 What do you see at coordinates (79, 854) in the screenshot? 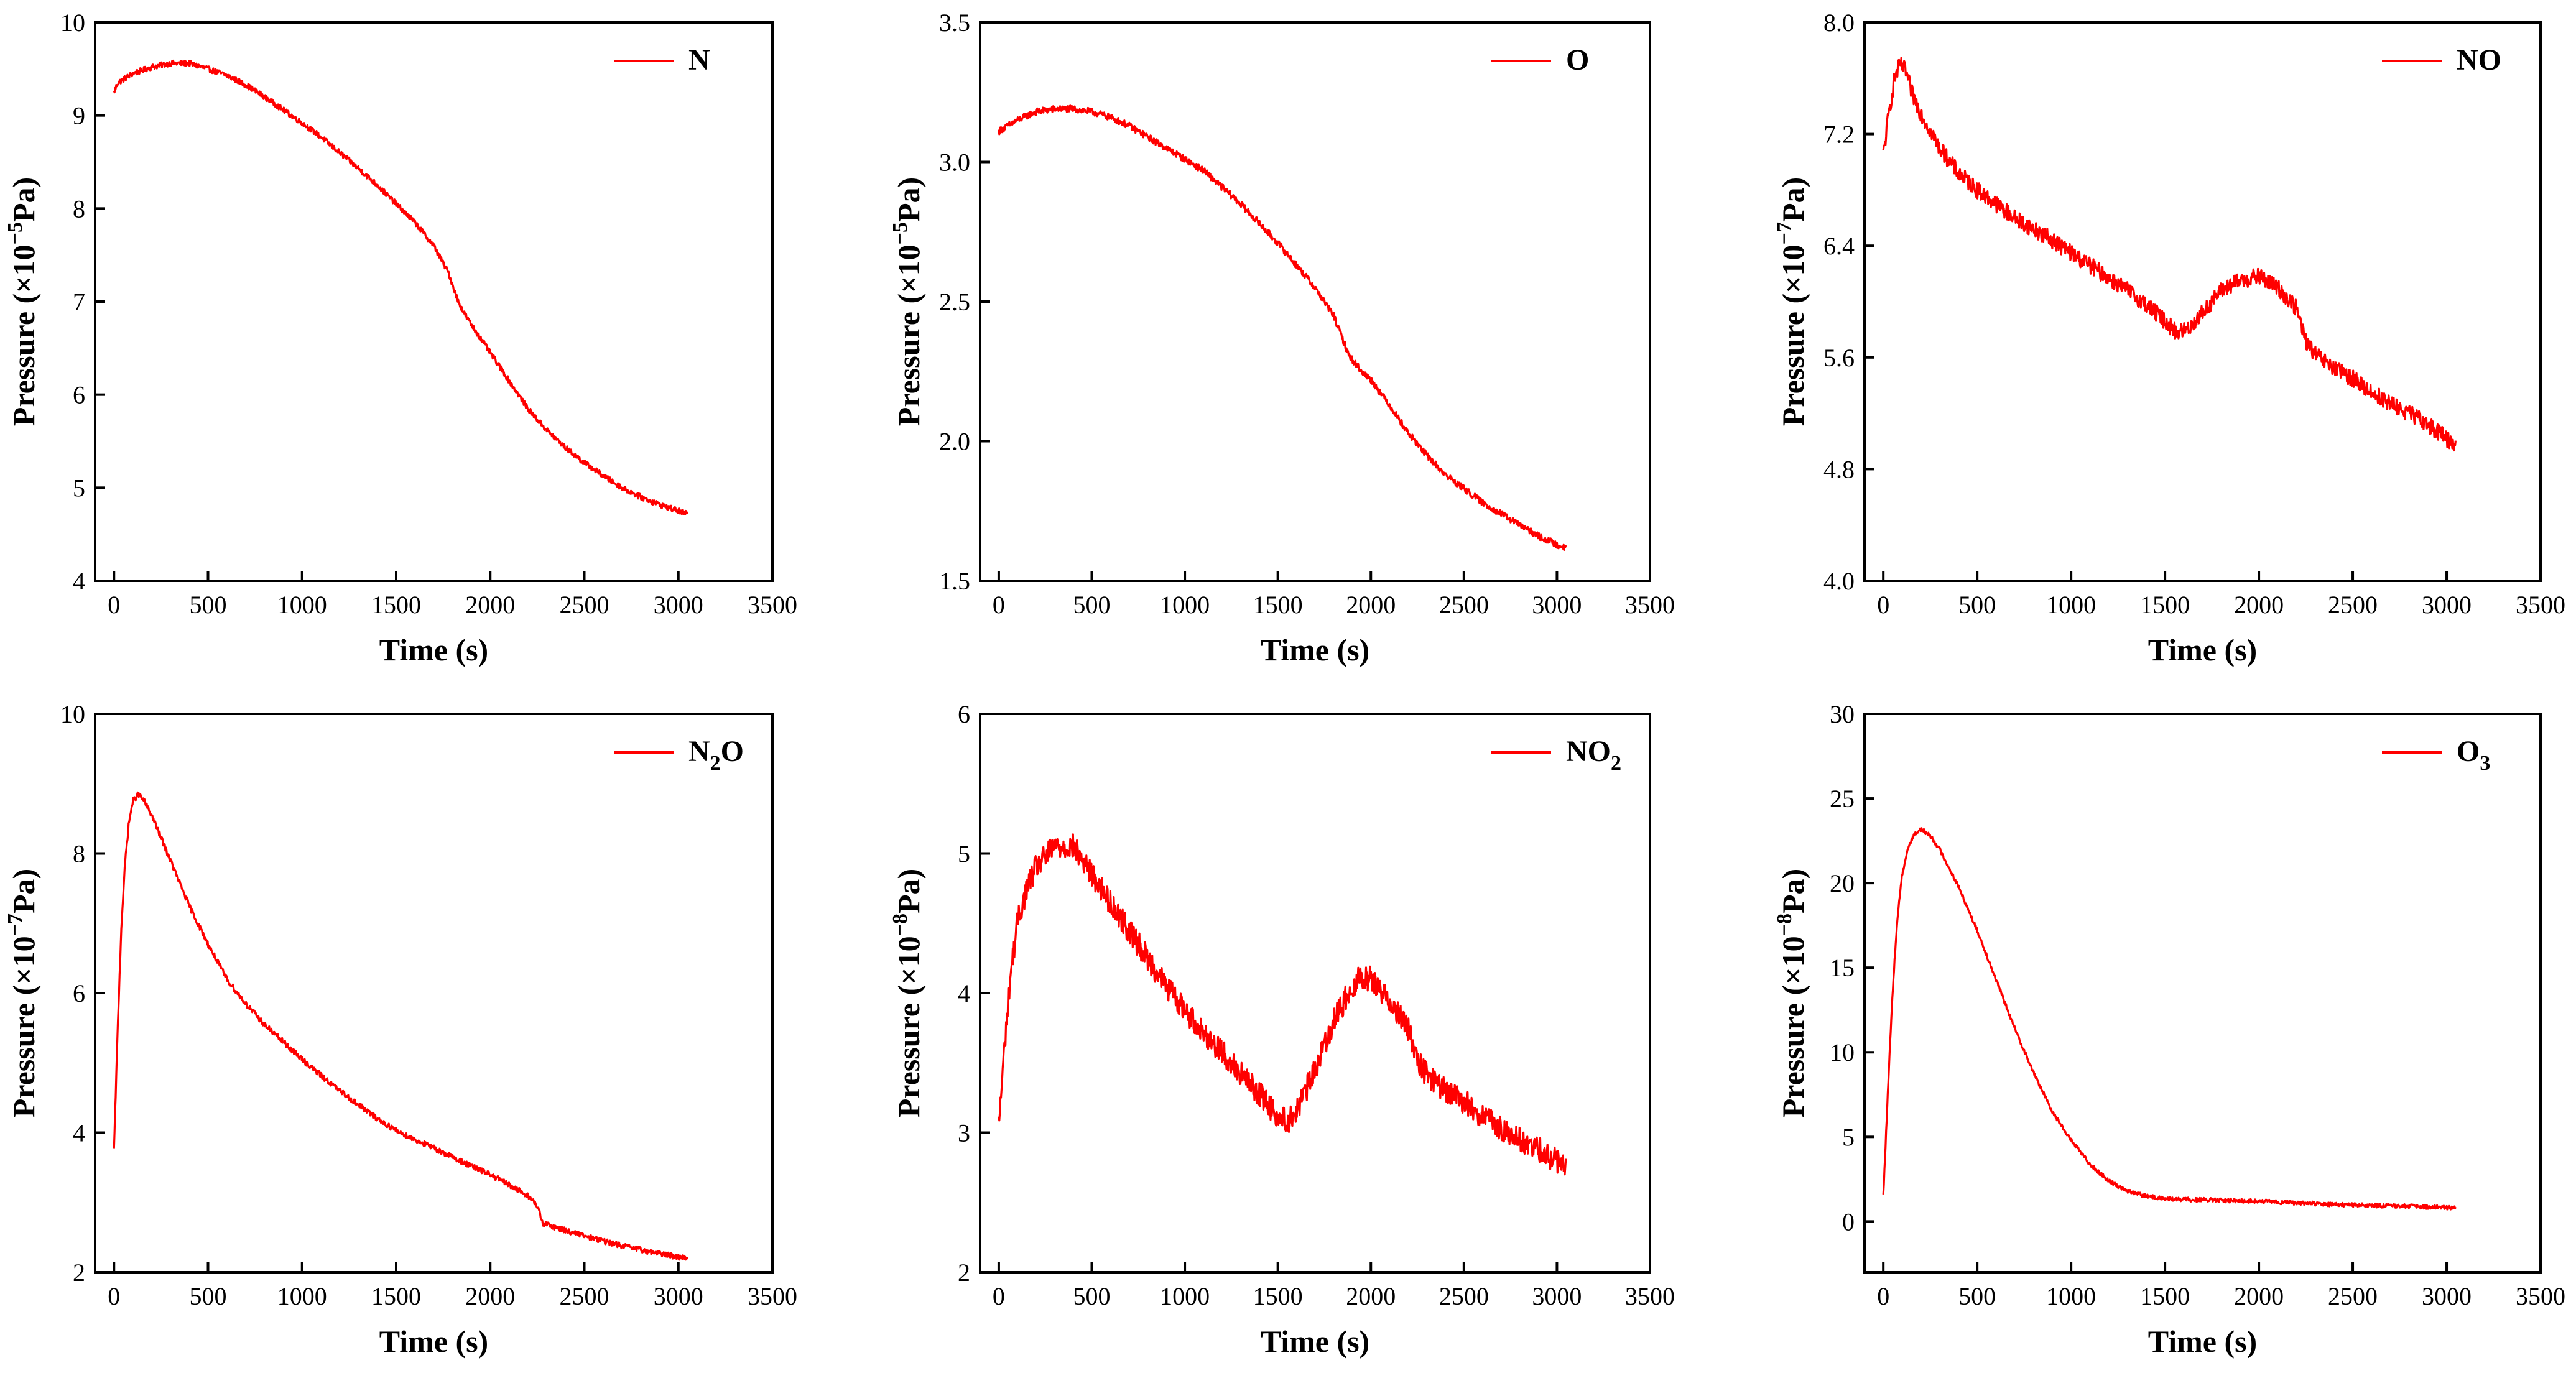
I see `y-tick-label: 8` at bounding box center [79, 854].